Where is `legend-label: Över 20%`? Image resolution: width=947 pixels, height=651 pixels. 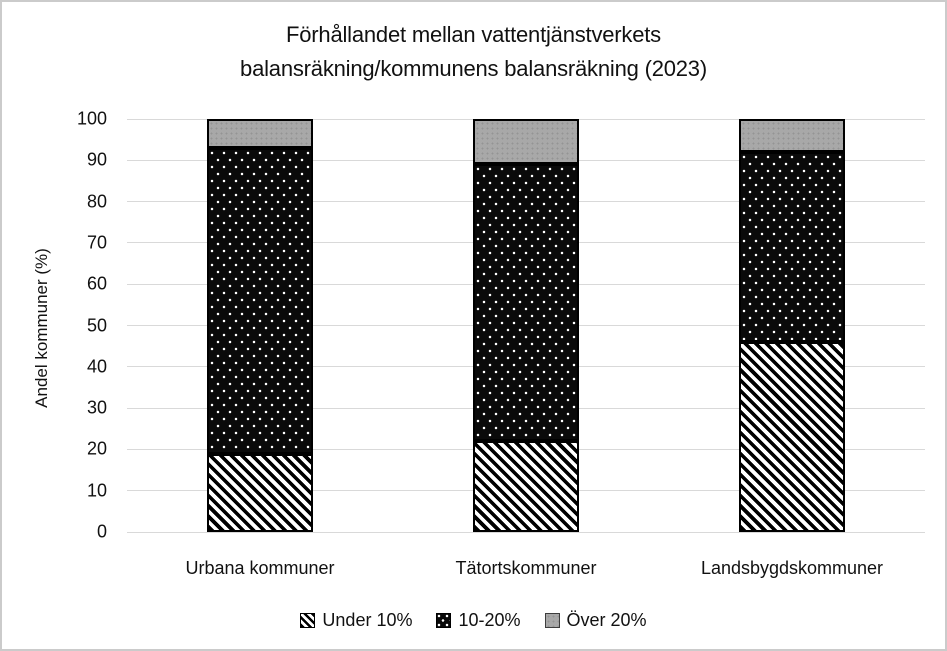 legend-label: Över 20% is located at coordinates (606, 619).